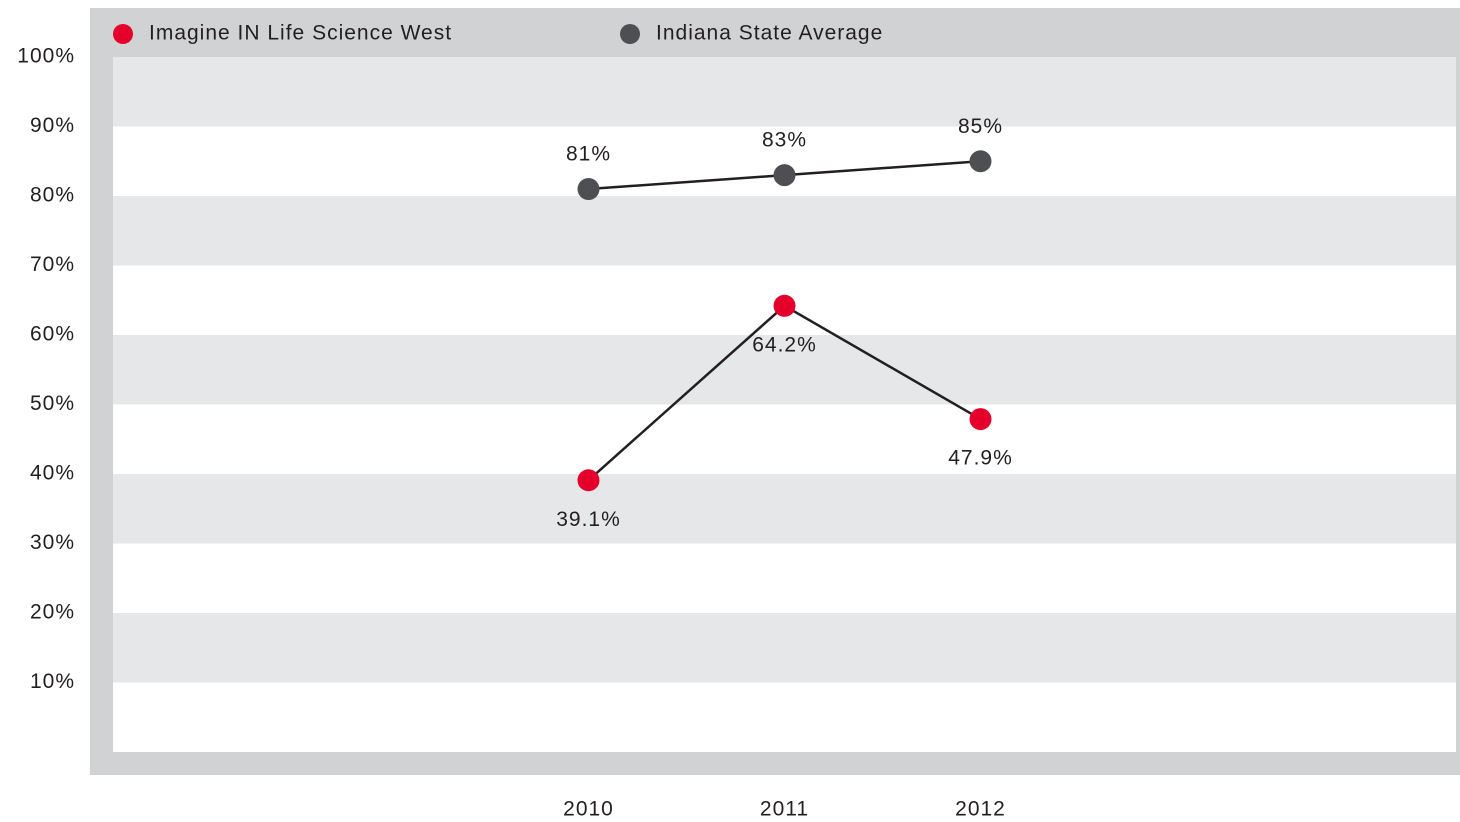 The height and width of the screenshot is (822, 1460). I want to click on y-tick-label: 80%, so click(52, 195).